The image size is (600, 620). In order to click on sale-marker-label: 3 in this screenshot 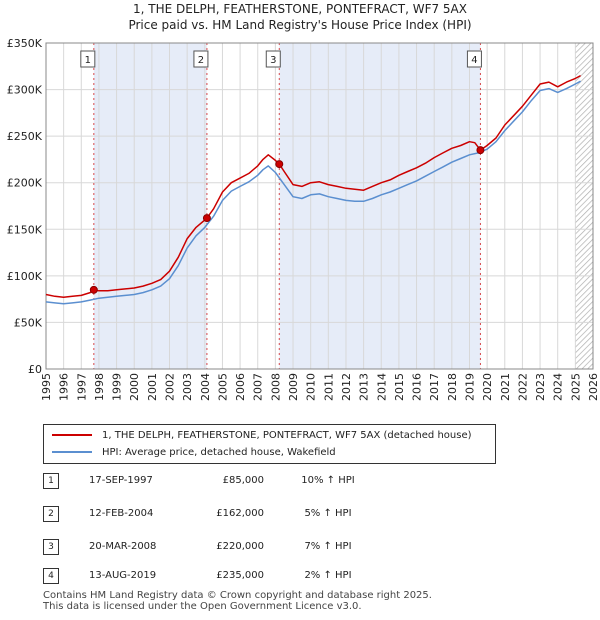, I will do `click(273, 60)`.